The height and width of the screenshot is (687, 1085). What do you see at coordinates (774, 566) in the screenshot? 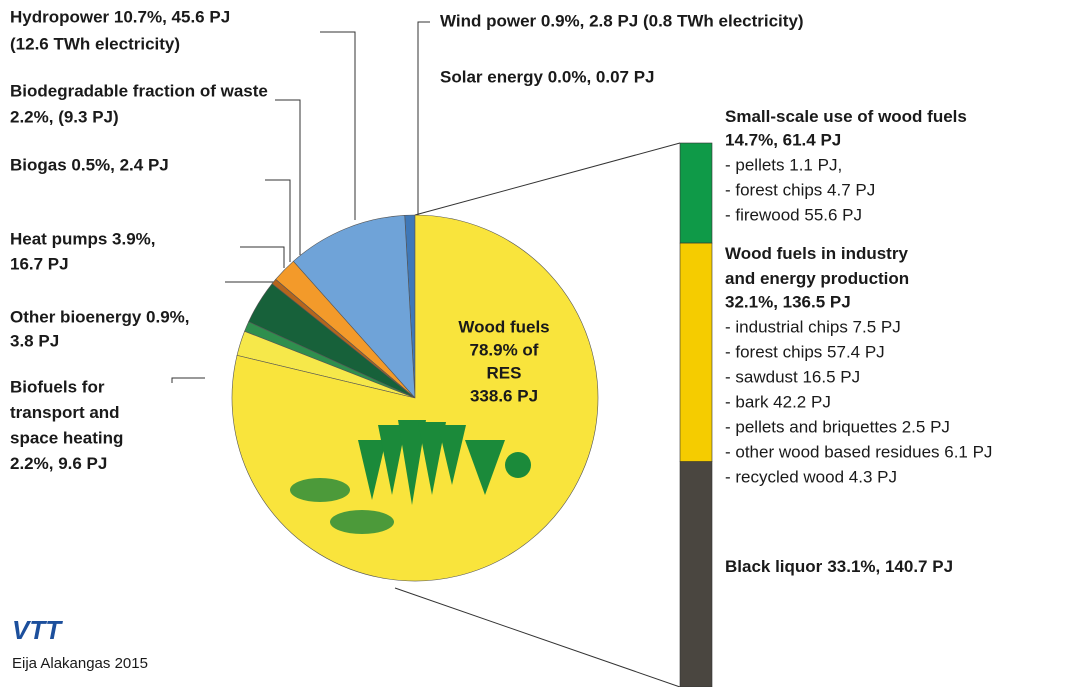
I see `segment-name-text: Black liquor` at bounding box center [774, 566].